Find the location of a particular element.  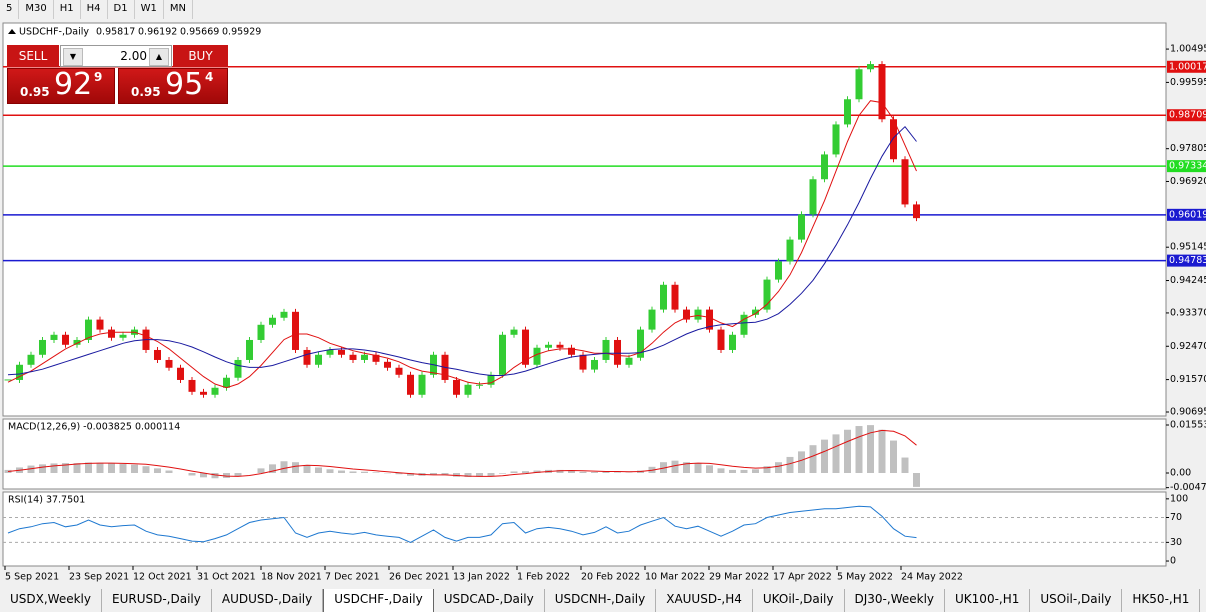

y-tick-label: 0.99595 is located at coordinates (1188, 82).